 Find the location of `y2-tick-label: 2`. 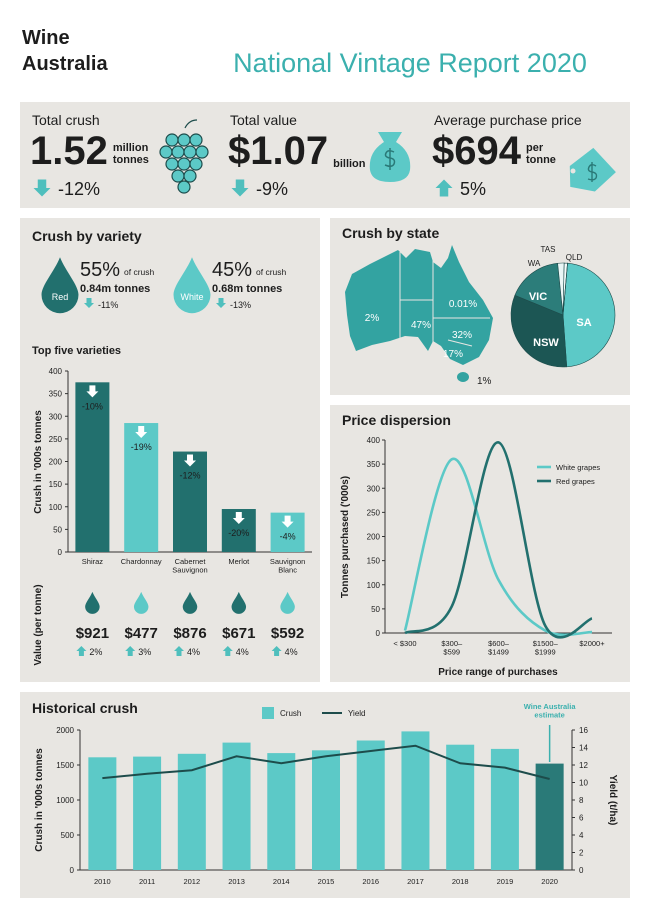

y2-tick-label: 2 is located at coordinates (581, 853).